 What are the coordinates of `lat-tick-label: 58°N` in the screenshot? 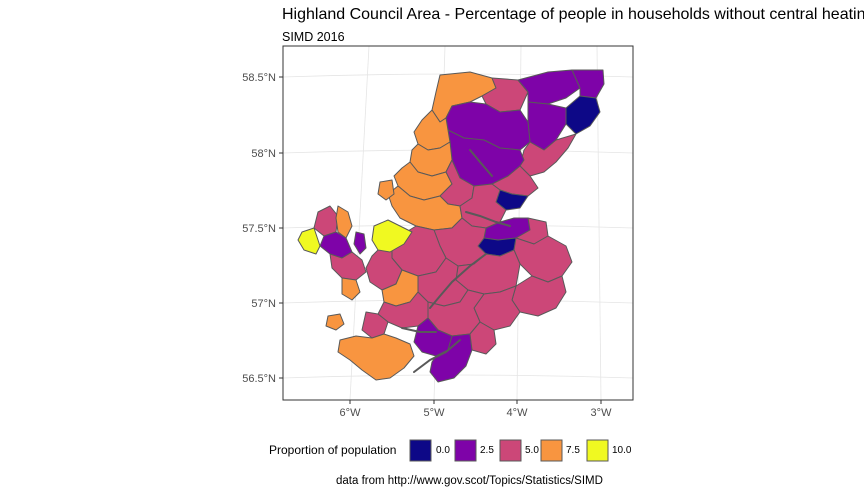 It's located at (263, 154).